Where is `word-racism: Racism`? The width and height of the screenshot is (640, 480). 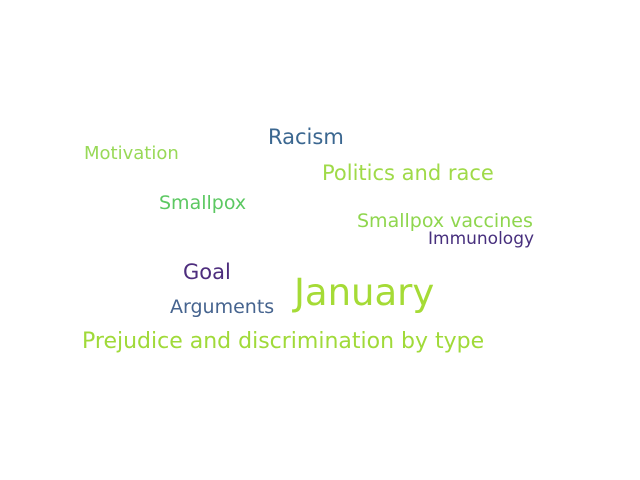 word-racism: Racism is located at coordinates (306, 137).